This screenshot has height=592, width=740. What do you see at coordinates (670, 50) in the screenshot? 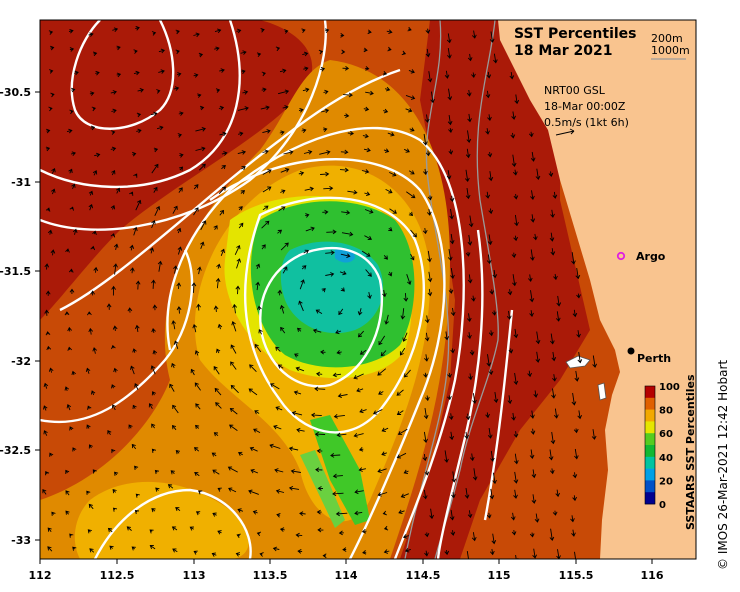
I see `depth-legend-1000m: 1000m` at bounding box center [670, 50].